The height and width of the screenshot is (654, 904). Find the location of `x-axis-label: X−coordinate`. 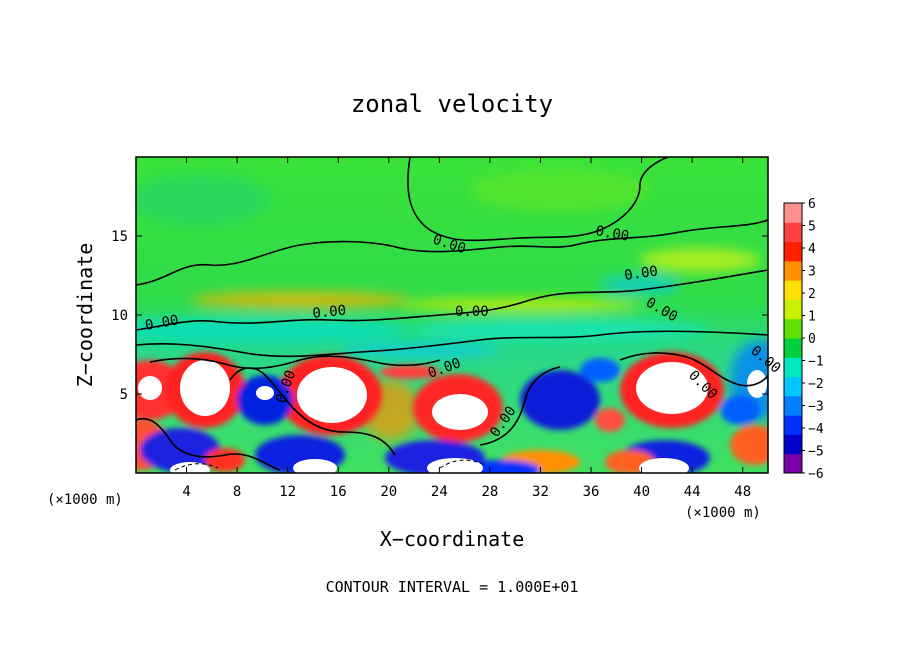

x-axis-label: X−coordinate is located at coordinates (452, 539).